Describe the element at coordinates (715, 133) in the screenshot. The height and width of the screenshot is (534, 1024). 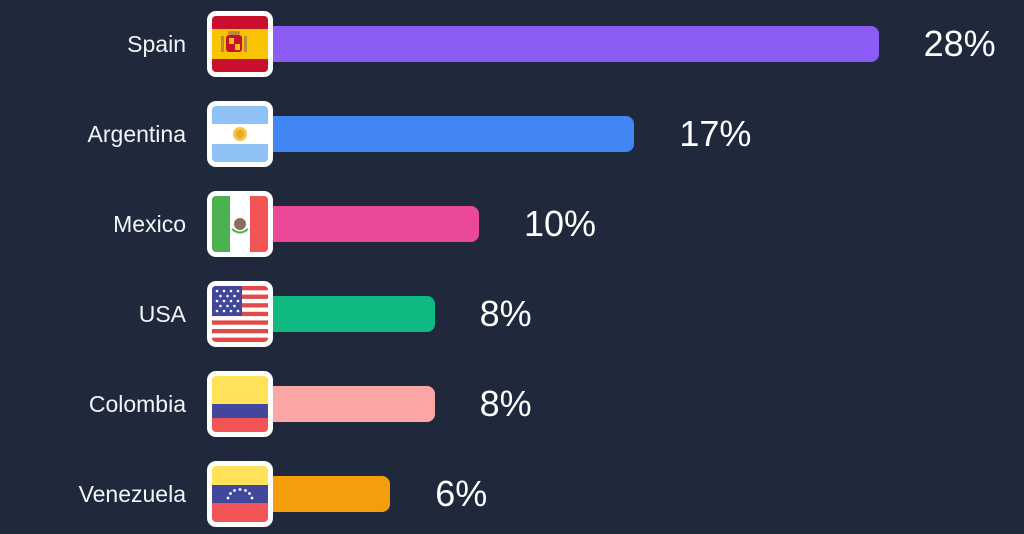
I see `value-label: 17%` at that location.